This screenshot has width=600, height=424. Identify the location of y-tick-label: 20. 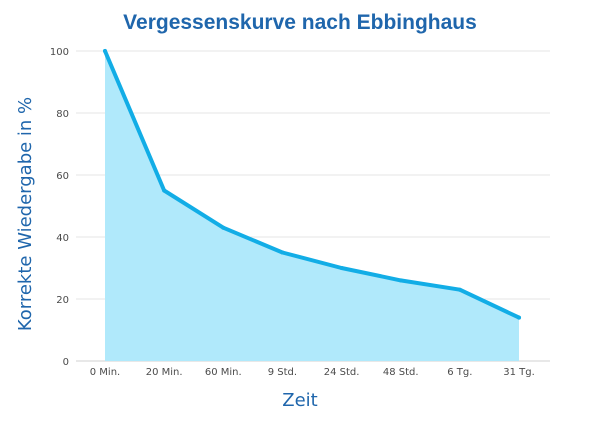
(62, 300).